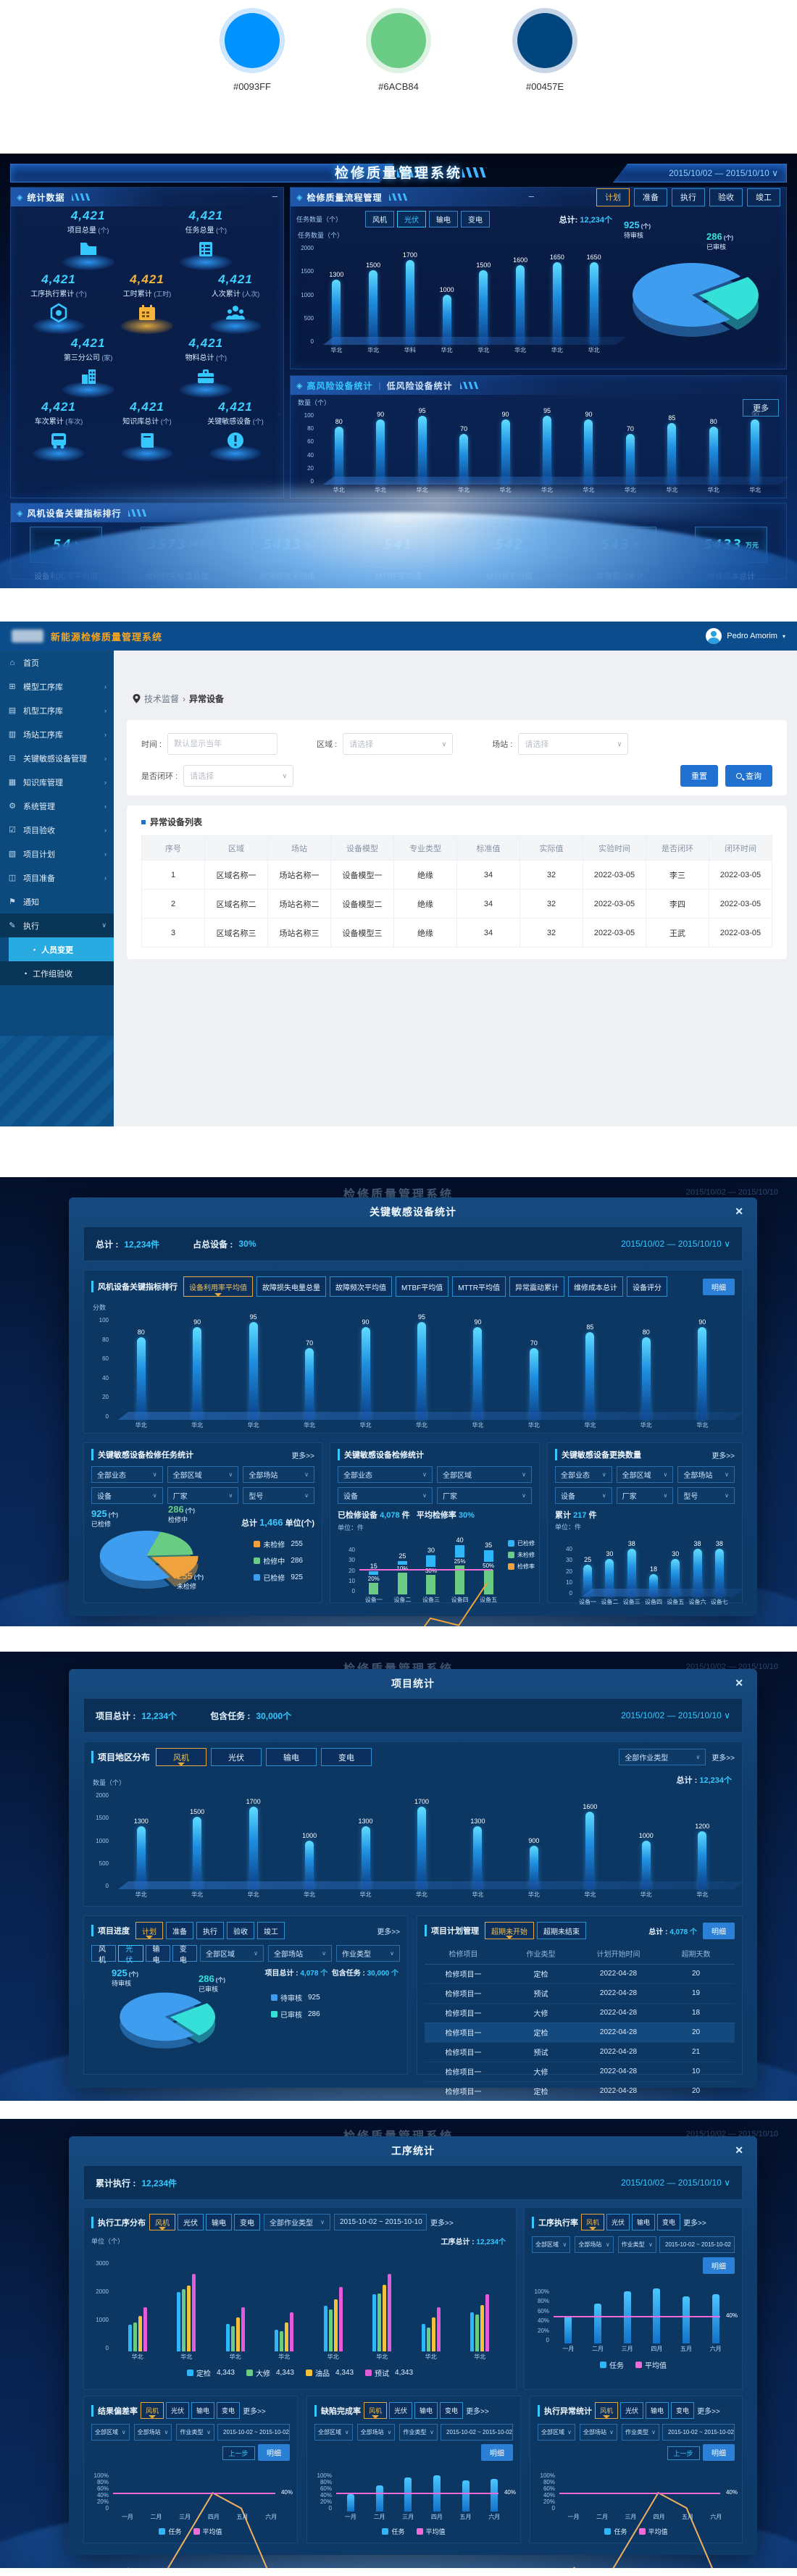 The width and height of the screenshot is (797, 2576). Describe the element at coordinates (57, 925) in the screenshot. I see `sidebar-item-execute: ✎ 执行 ∨` at that location.